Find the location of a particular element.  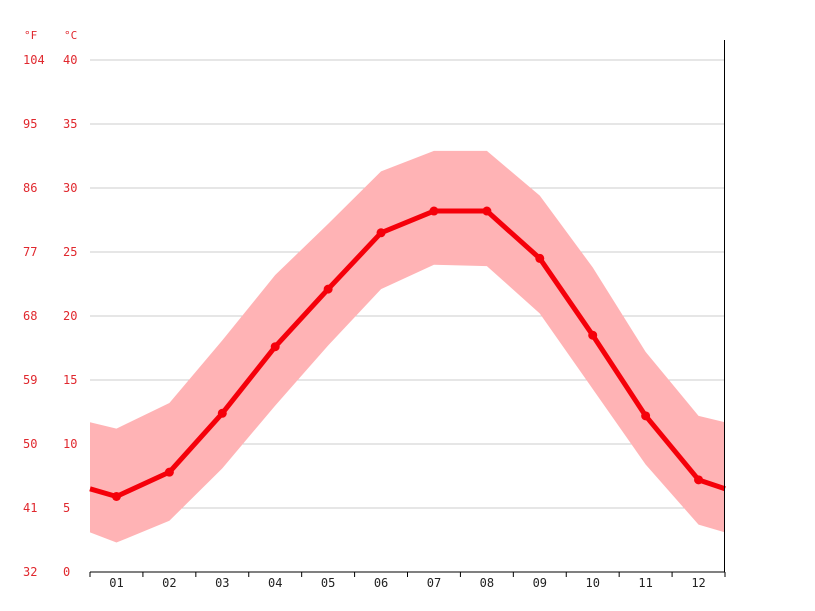

x-tick-label: 06 is located at coordinates (381, 583).